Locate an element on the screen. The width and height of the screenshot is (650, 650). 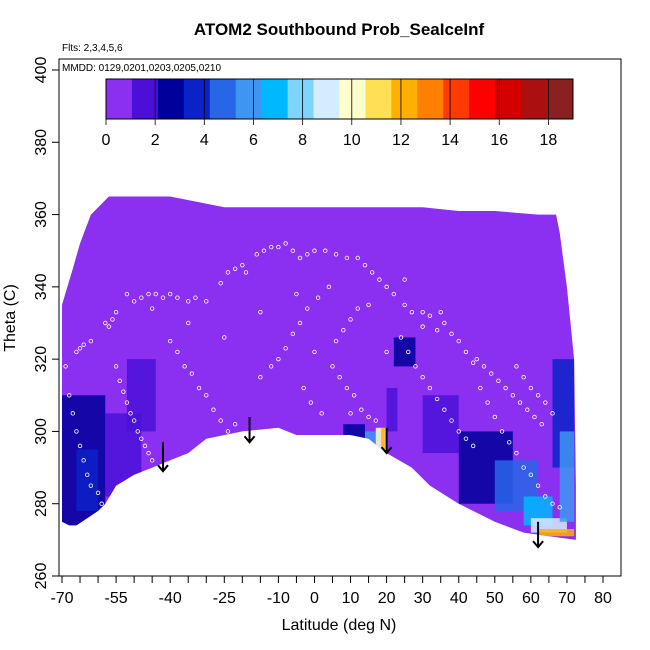
y-tick-label: 340 is located at coordinates (41, 286).